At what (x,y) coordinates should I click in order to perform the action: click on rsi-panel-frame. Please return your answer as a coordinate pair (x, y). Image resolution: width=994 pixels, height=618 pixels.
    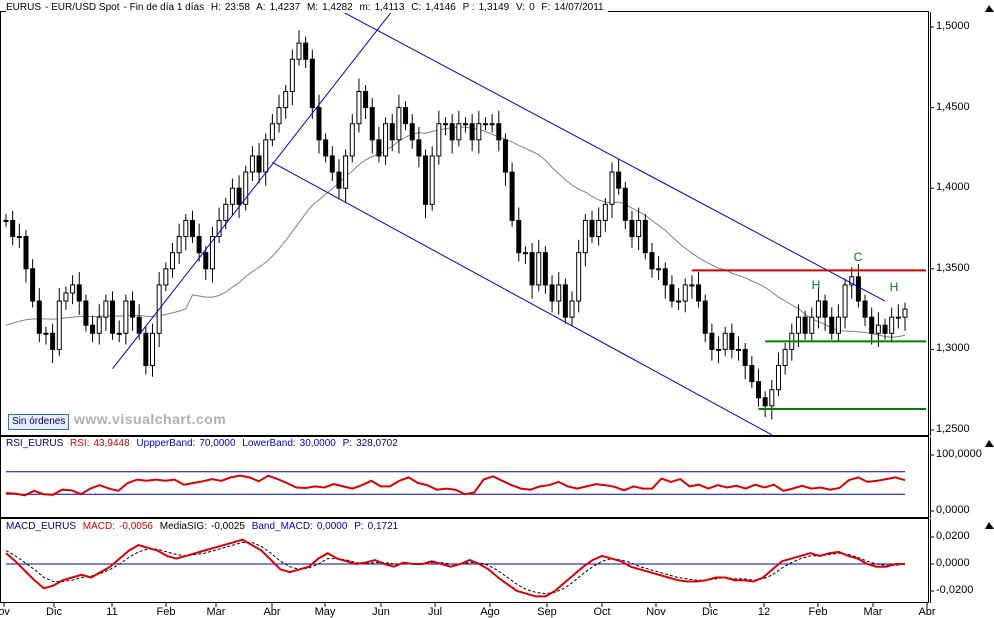
    Looking at the image, I should click on (464, 477).